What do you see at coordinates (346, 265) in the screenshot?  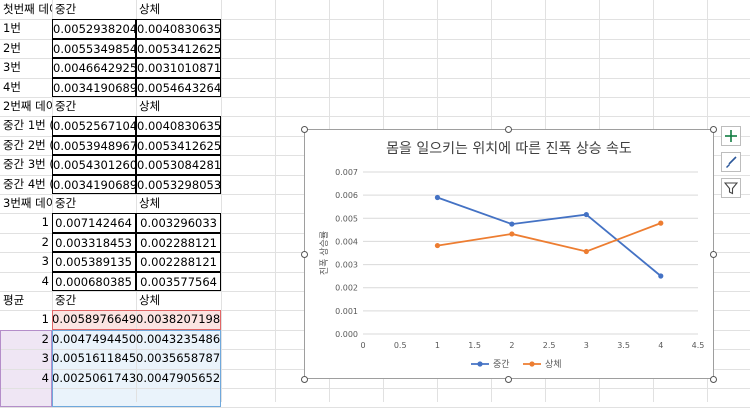 I see `y-tick-label: 0.003` at bounding box center [346, 265].